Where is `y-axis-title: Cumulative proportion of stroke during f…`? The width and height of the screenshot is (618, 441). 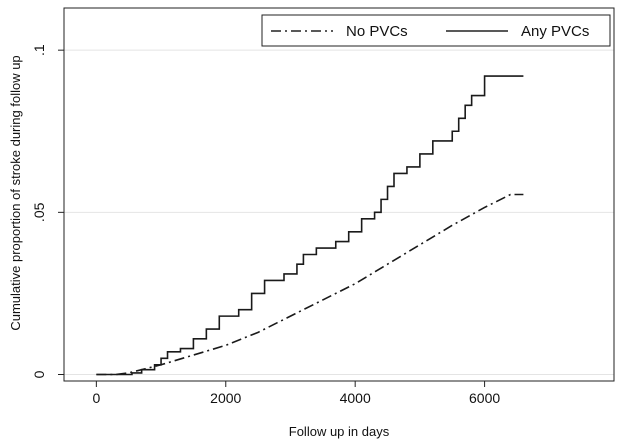
y-axis-title: Cumulative proportion of stroke during f… is located at coordinates (15, 192).